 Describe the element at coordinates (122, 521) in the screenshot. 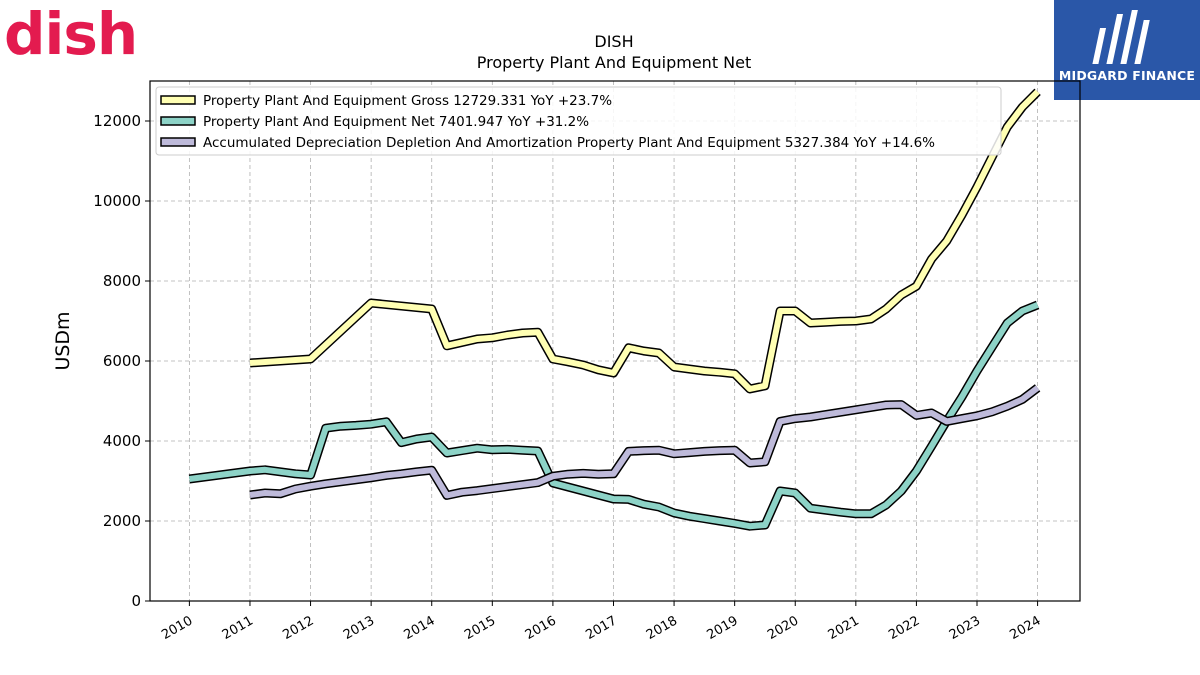

I see `y-tick-label: 2000` at that location.